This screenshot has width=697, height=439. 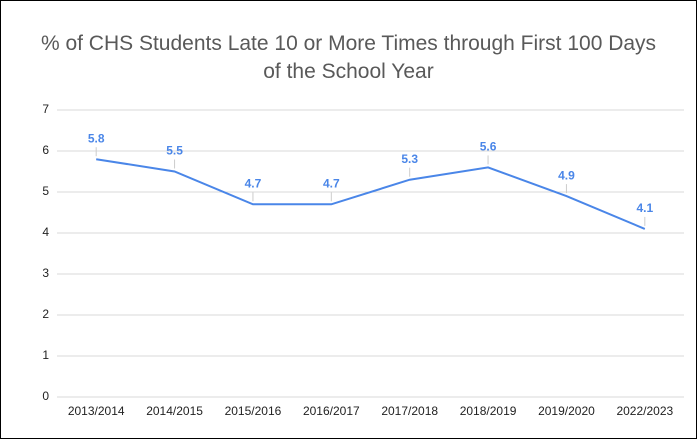 I want to click on data-label: 5.5, so click(x=174, y=151).